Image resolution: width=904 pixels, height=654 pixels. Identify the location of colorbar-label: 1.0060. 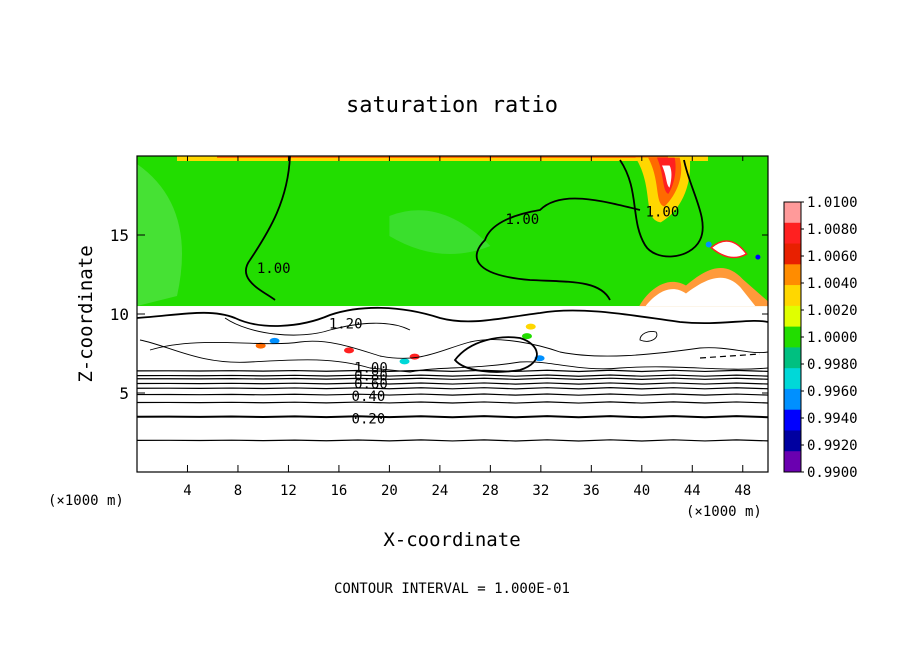
(832, 257).